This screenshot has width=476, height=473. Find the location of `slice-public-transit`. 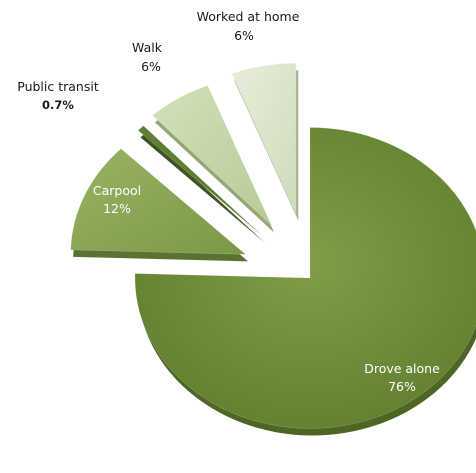

slice-public-transit is located at coordinates (200, 181).